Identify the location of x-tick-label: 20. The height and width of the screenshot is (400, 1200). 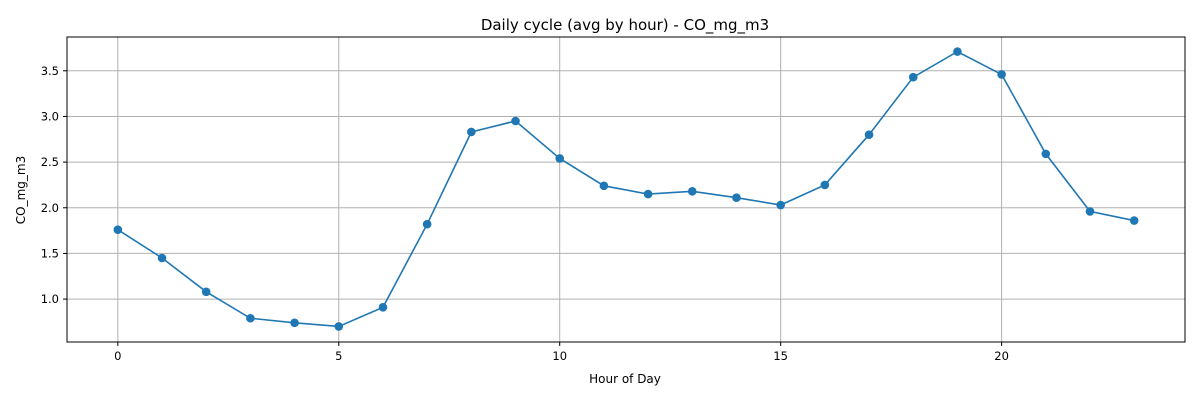
(1001, 356).